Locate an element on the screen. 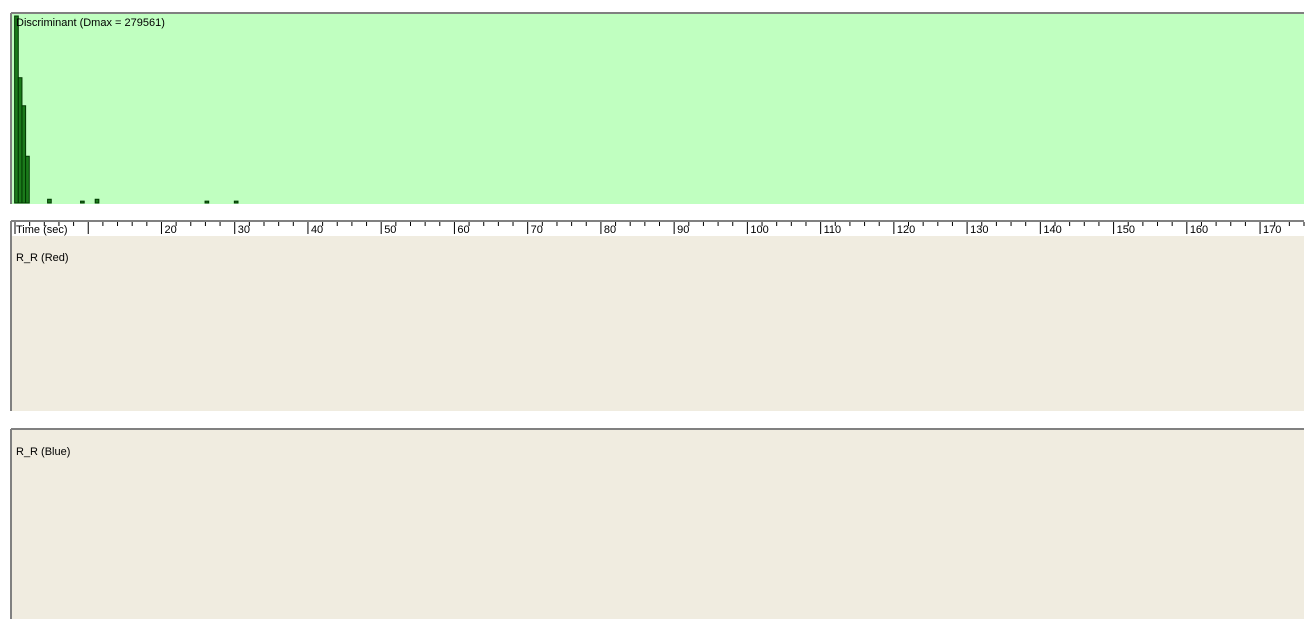 Image resolution: width=1311 pixels, height=623 pixels. tick-label: 140 is located at coordinates (1052, 230).